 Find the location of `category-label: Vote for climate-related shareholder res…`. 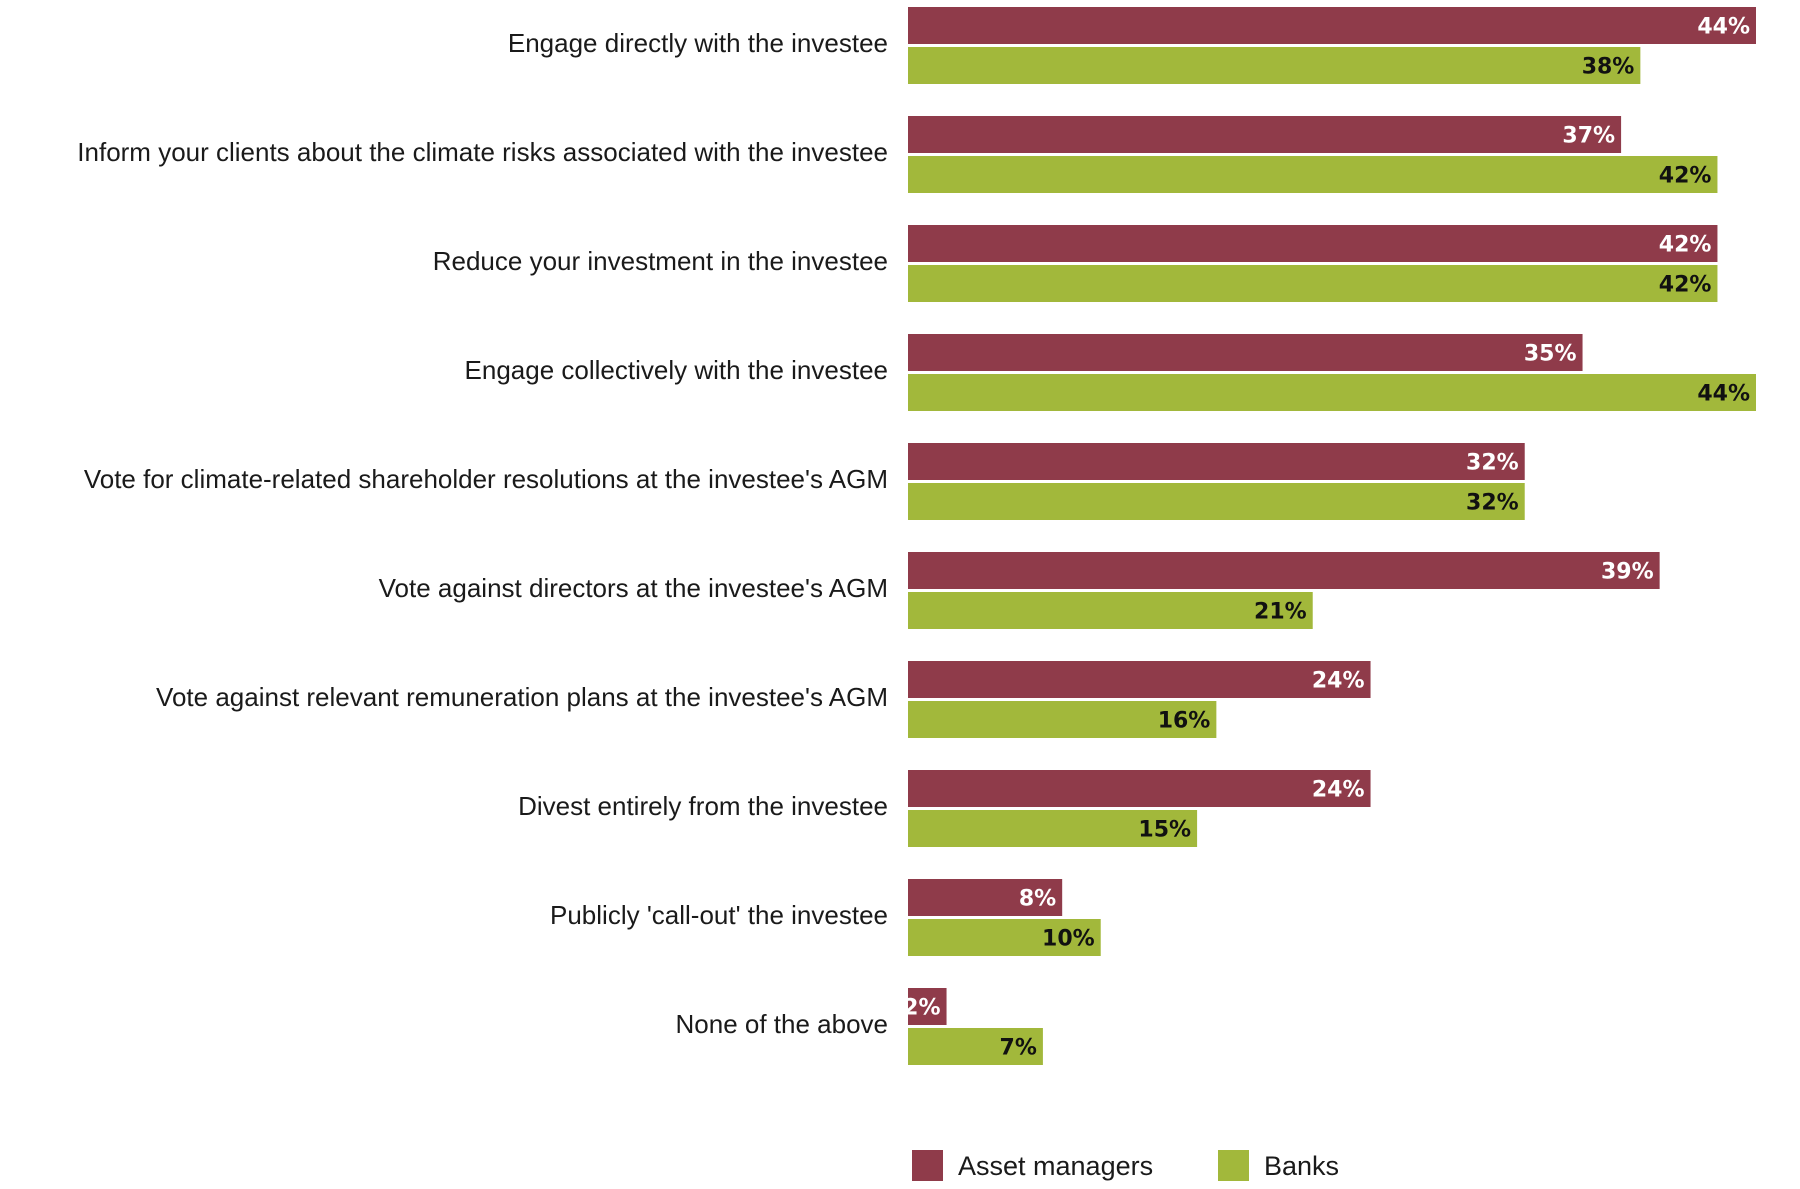

category-label: Vote for climate-related shareholder res… is located at coordinates (486, 479).